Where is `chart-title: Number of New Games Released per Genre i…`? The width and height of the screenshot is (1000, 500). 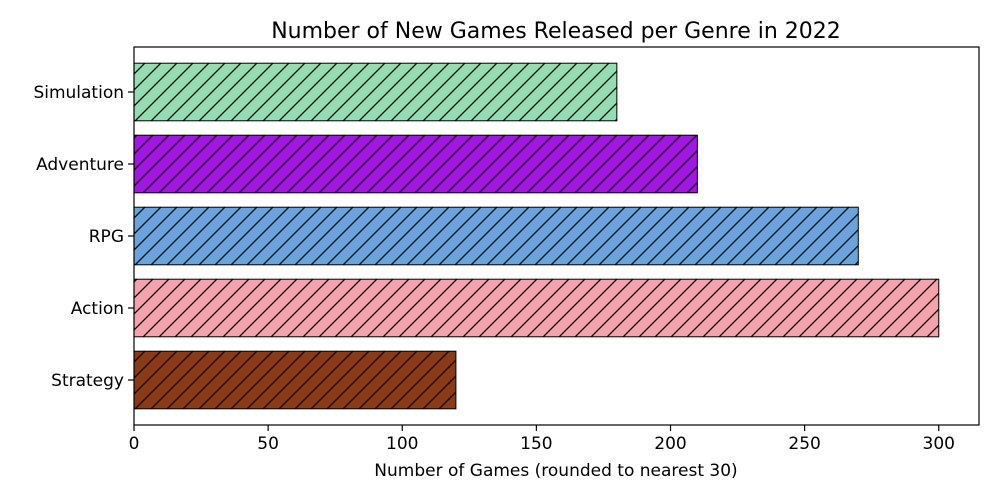
chart-title: Number of New Games Released per Genre i… is located at coordinates (556, 31).